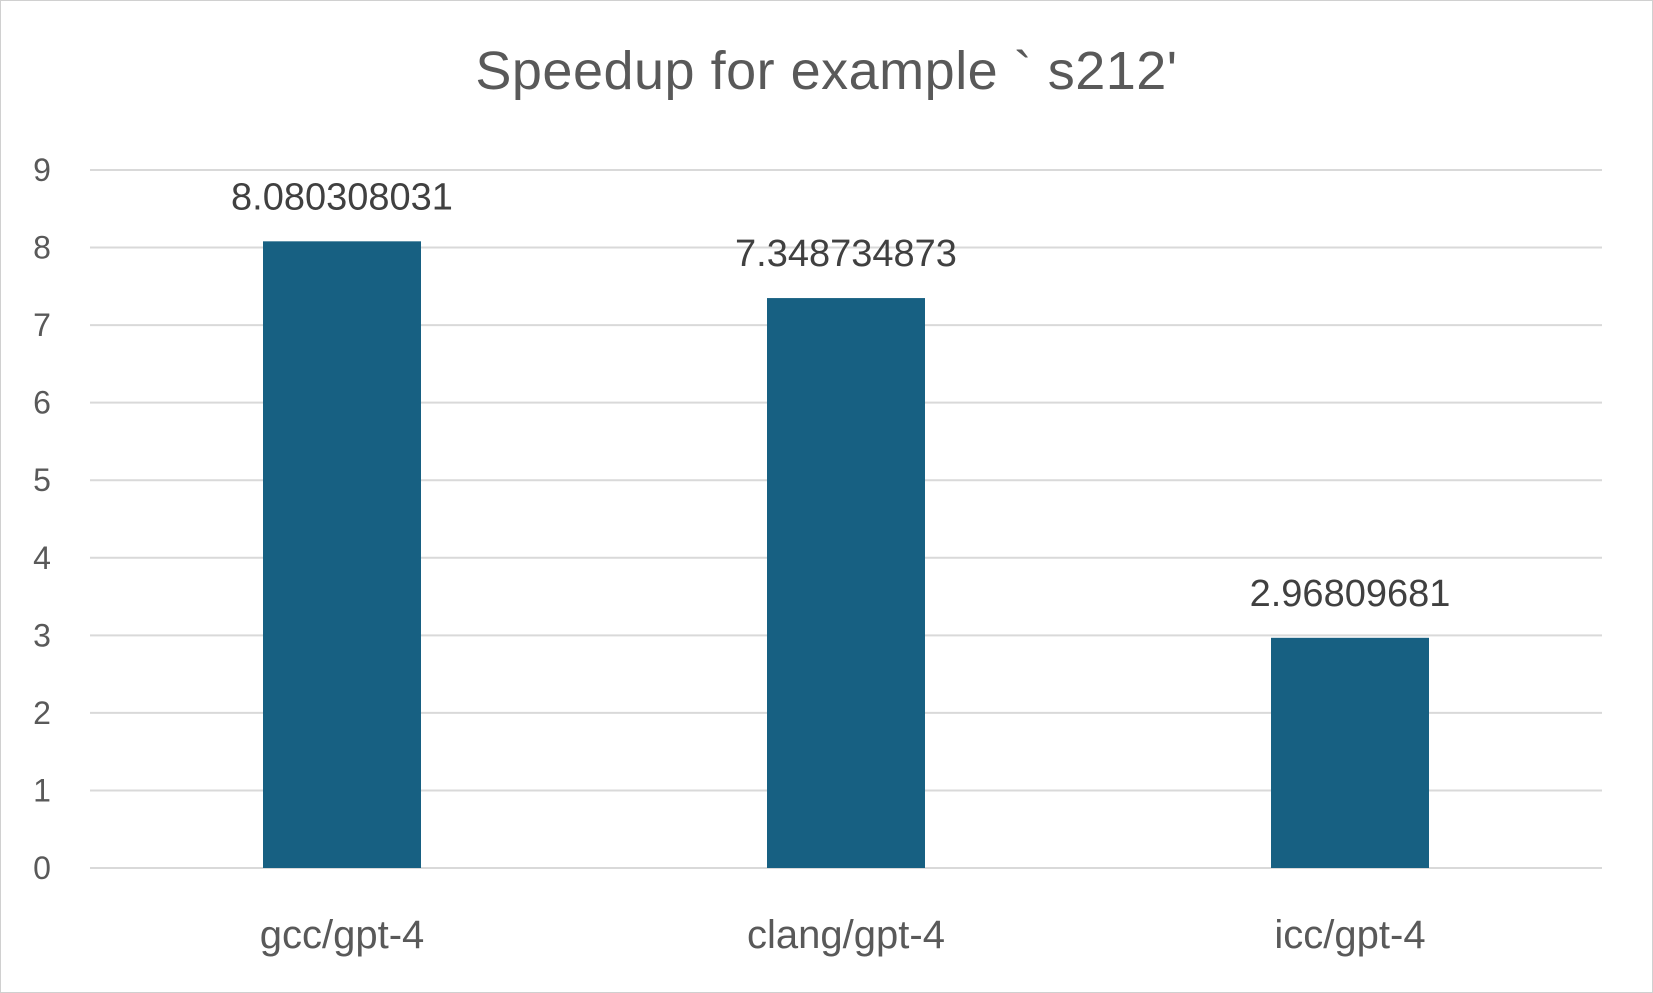 The width and height of the screenshot is (1653, 993). Describe the element at coordinates (42, 480) in the screenshot. I see `y-tick-label: 5` at that location.